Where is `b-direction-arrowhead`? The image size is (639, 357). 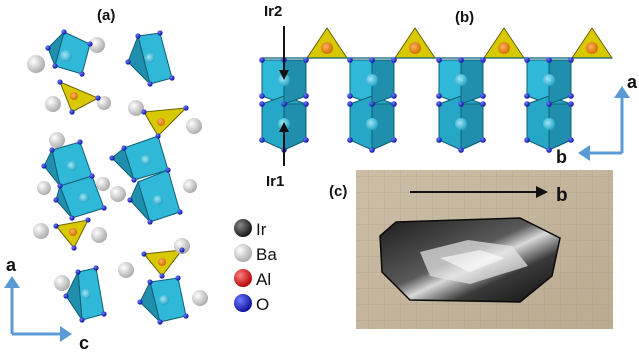
b-direction-arrowhead is located at coordinates (542, 192).